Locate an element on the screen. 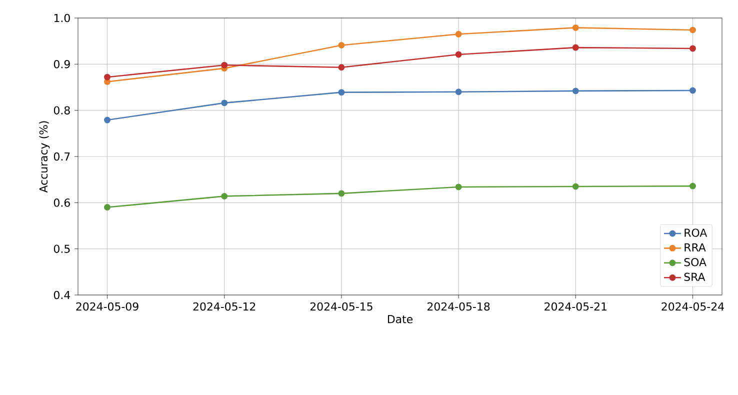  y-axis-title: Accuracy (%) is located at coordinates (44, 157).